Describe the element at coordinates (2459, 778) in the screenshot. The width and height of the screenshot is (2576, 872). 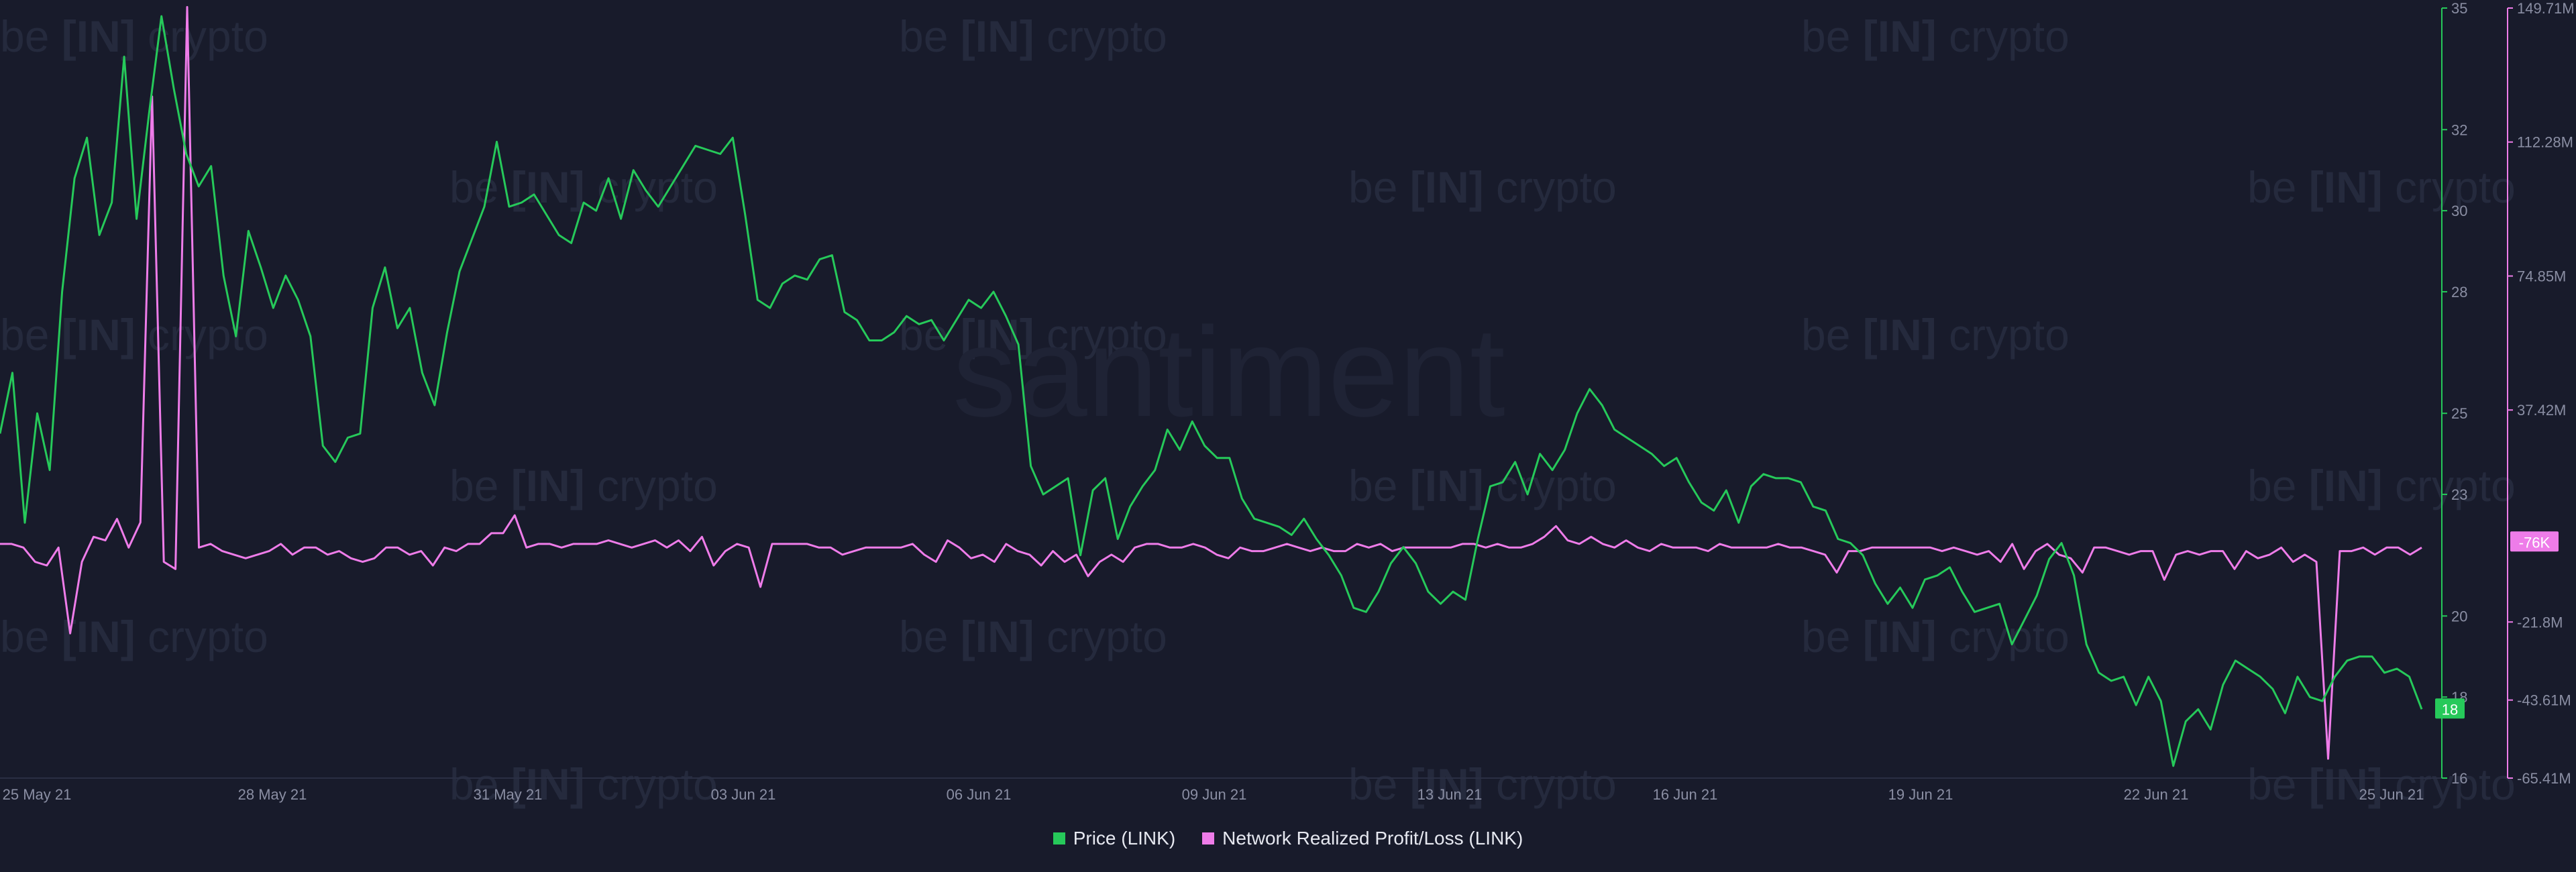
I see `price-axis-tick-label: 16` at that location.